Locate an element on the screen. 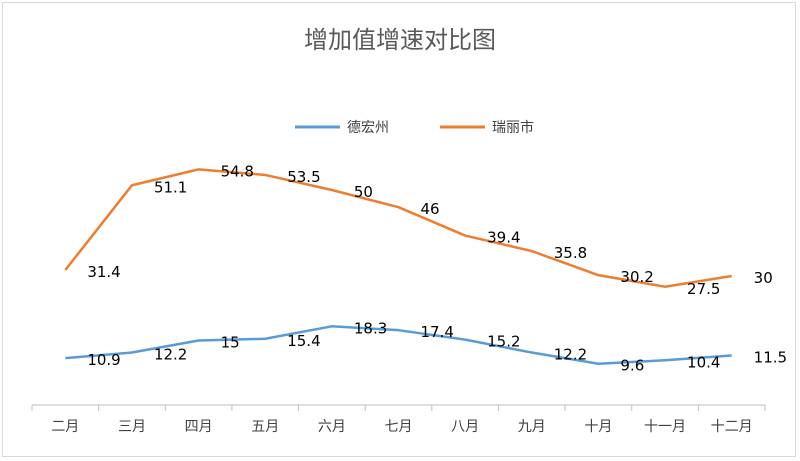  x-tick-label: 九月 is located at coordinates (532, 427).